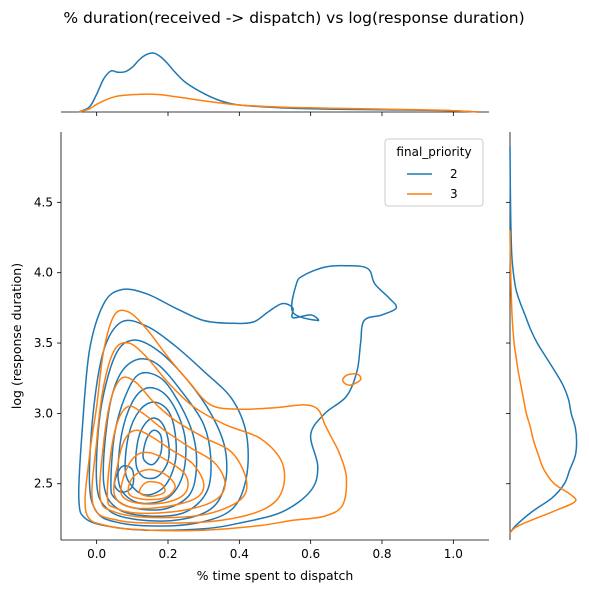 Image resolution: width=589 pixels, height=593 pixels. Describe the element at coordinates (381, 554) in the screenshot. I see `x-tick-label: 0.8` at that location.